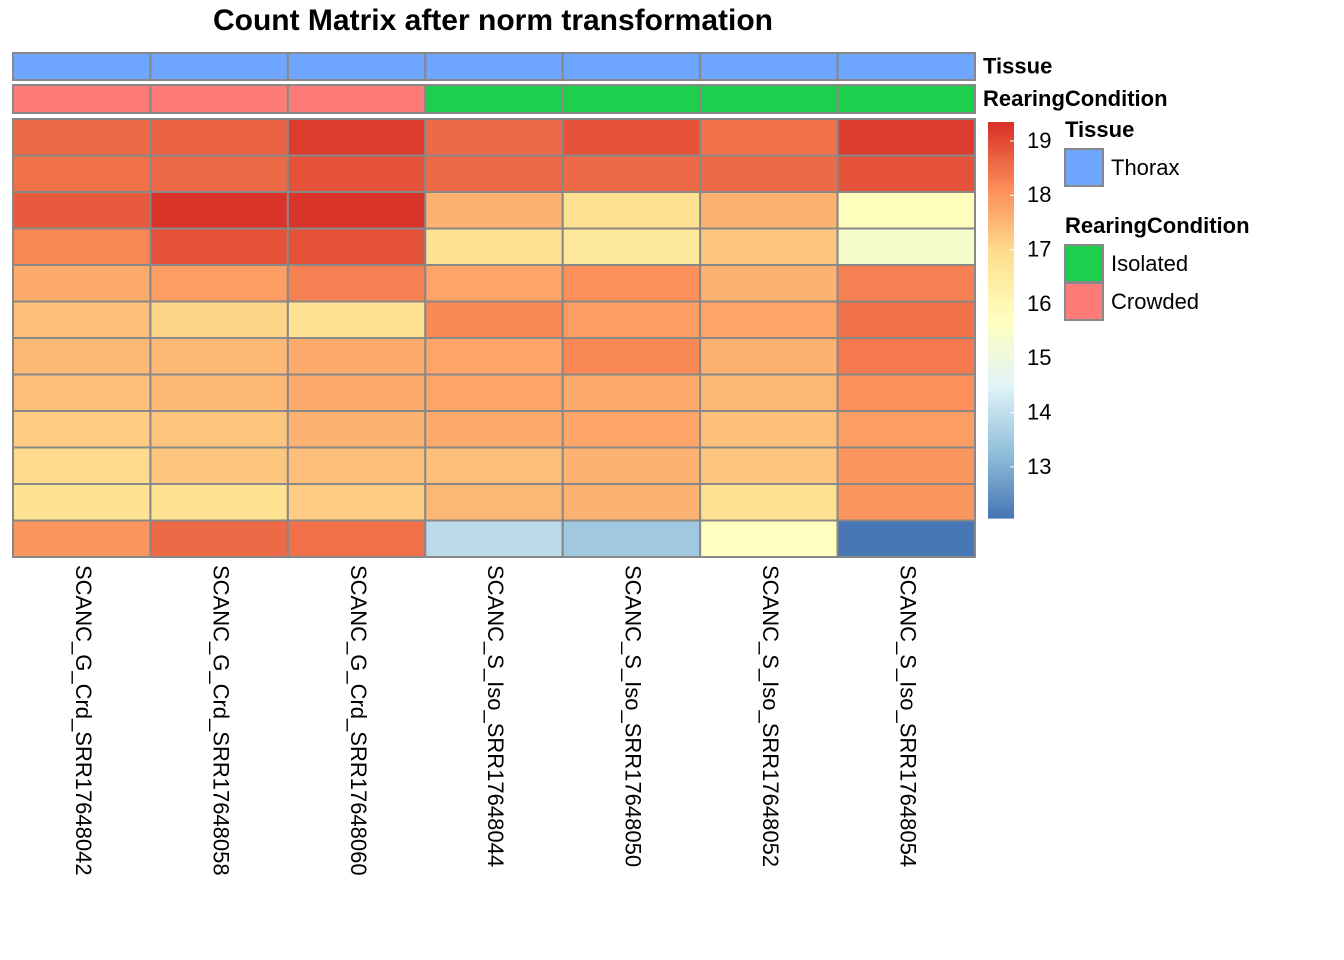 The height and width of the screenshot is (960, 1344). What do you see at coordinates (358, 720) in the screenshot?
I see `column-label: SCANC_G_Crd_SRR17648060` at bounding box center [358, 720].